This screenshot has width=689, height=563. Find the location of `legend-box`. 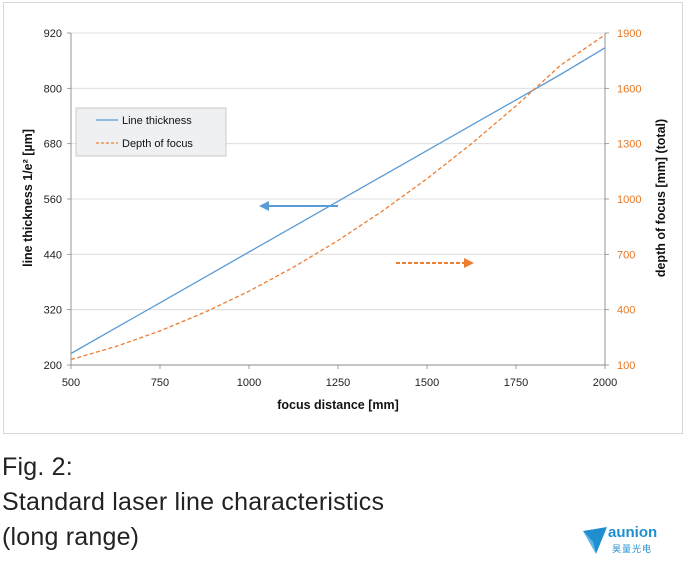

legend-box is located at coordinates (151, 132).